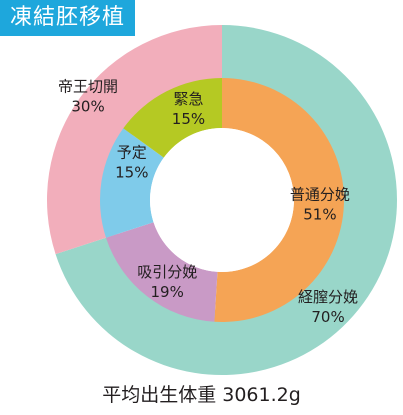 Image resolution: width=403 pixels, height=415 pixels. Describe the element at coordinates (167, 282) in the screenshot. I see `inner-slice-label-1: 吸引分娩 19%` at that location.